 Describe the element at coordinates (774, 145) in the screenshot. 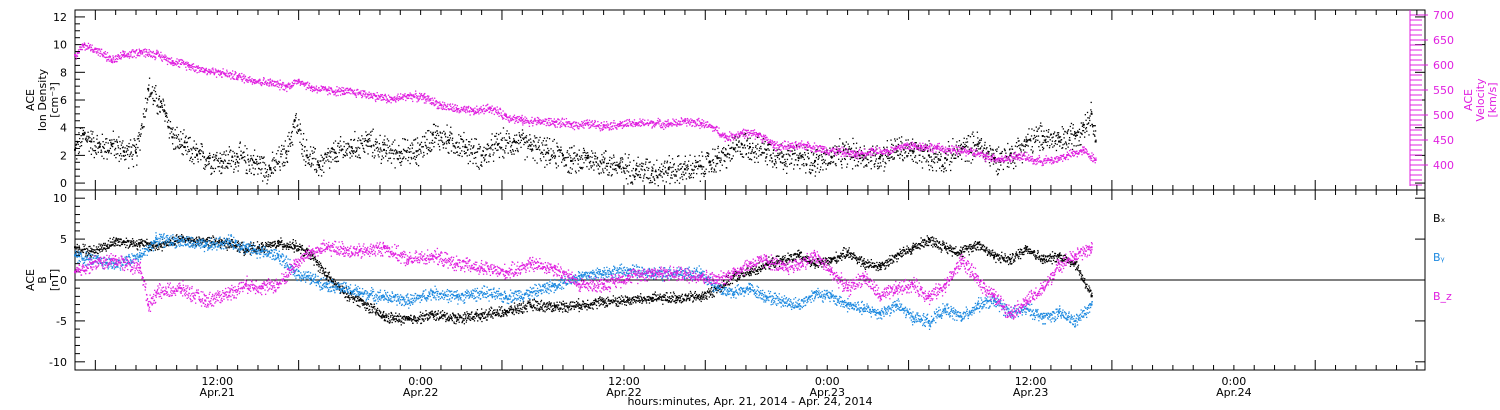

I see `data-point` at that location.